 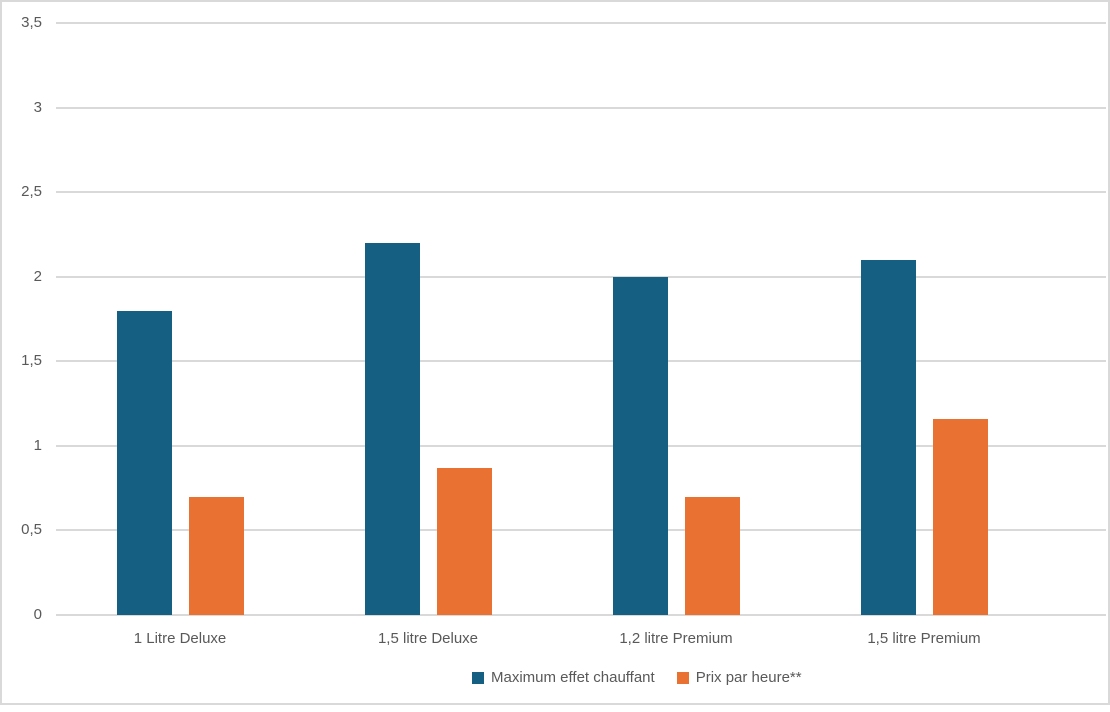 I want to click on legend-item-maximum-effet-chauffant: Maximum effet chauffant, so click(x=563, y=677).